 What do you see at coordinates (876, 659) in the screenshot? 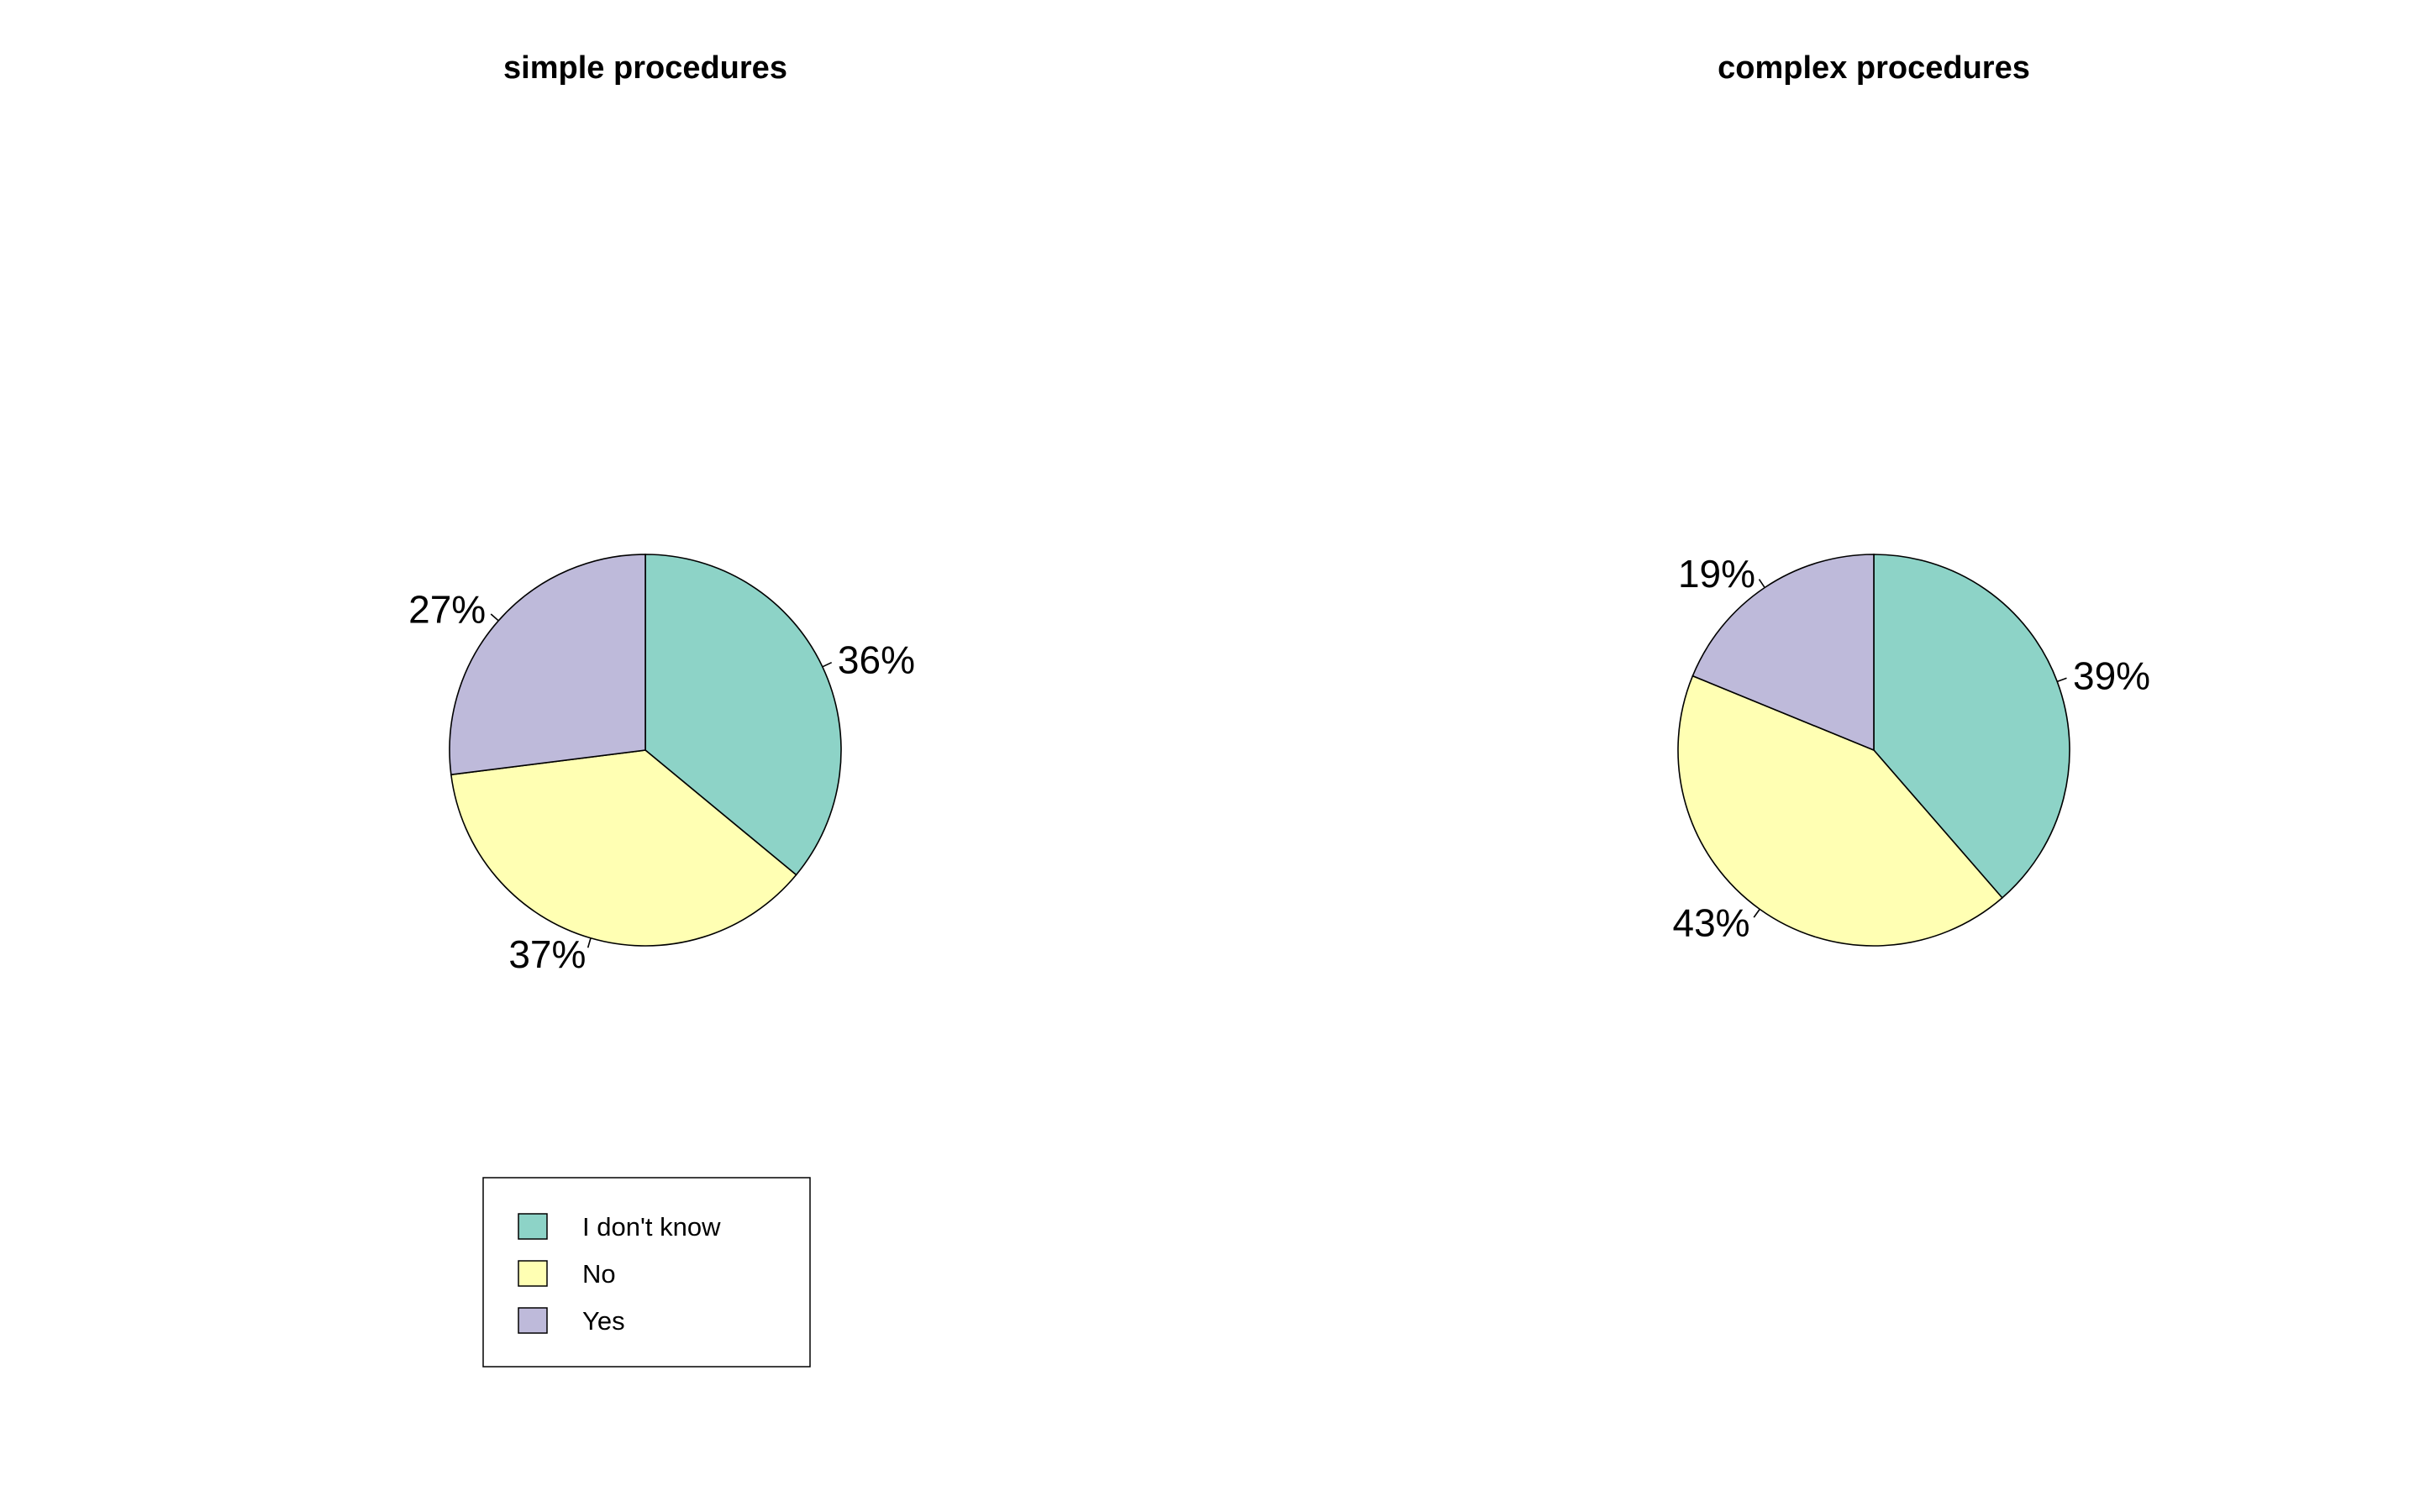
I see `pie-percent-label: 36%` at bounding box center [876, 659].